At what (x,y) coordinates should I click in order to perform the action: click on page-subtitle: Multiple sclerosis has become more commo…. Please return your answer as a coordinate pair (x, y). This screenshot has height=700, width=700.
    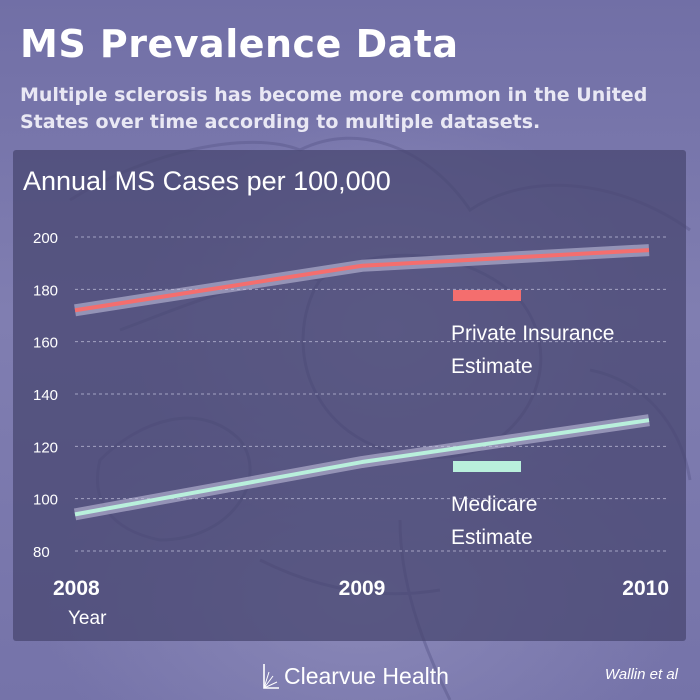
    Looking at the image, I should click on (334, 108).